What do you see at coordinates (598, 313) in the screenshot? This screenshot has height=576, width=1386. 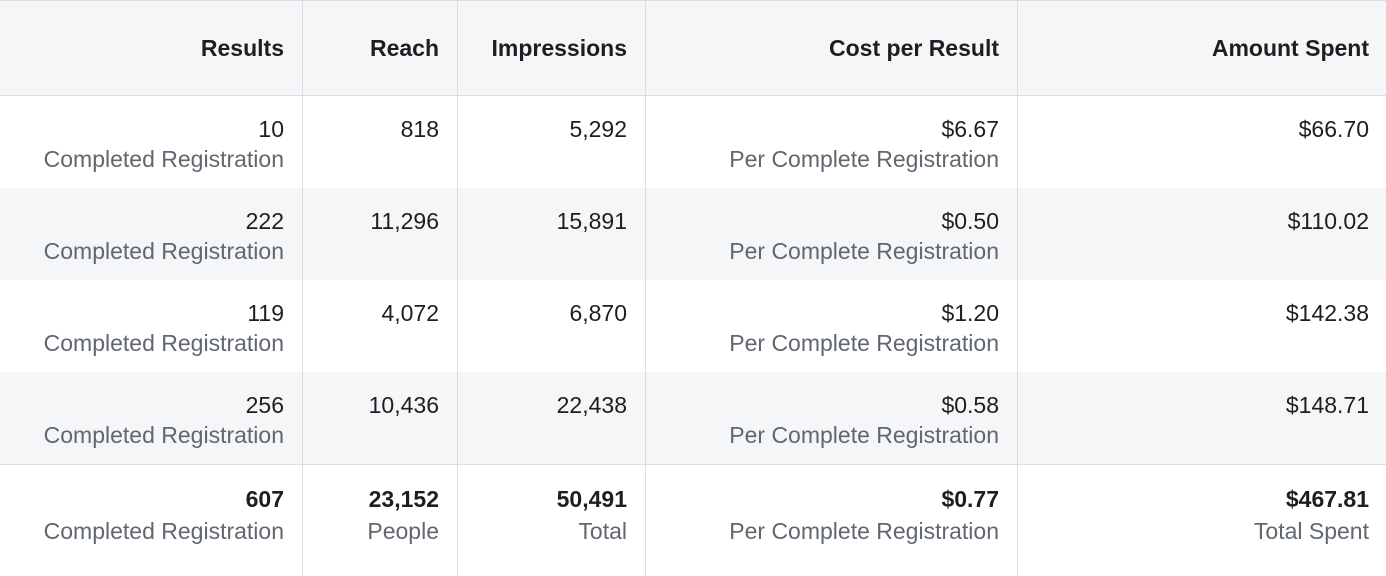 I see `impressions-value: 6,870` at bounding box center [598, 313].